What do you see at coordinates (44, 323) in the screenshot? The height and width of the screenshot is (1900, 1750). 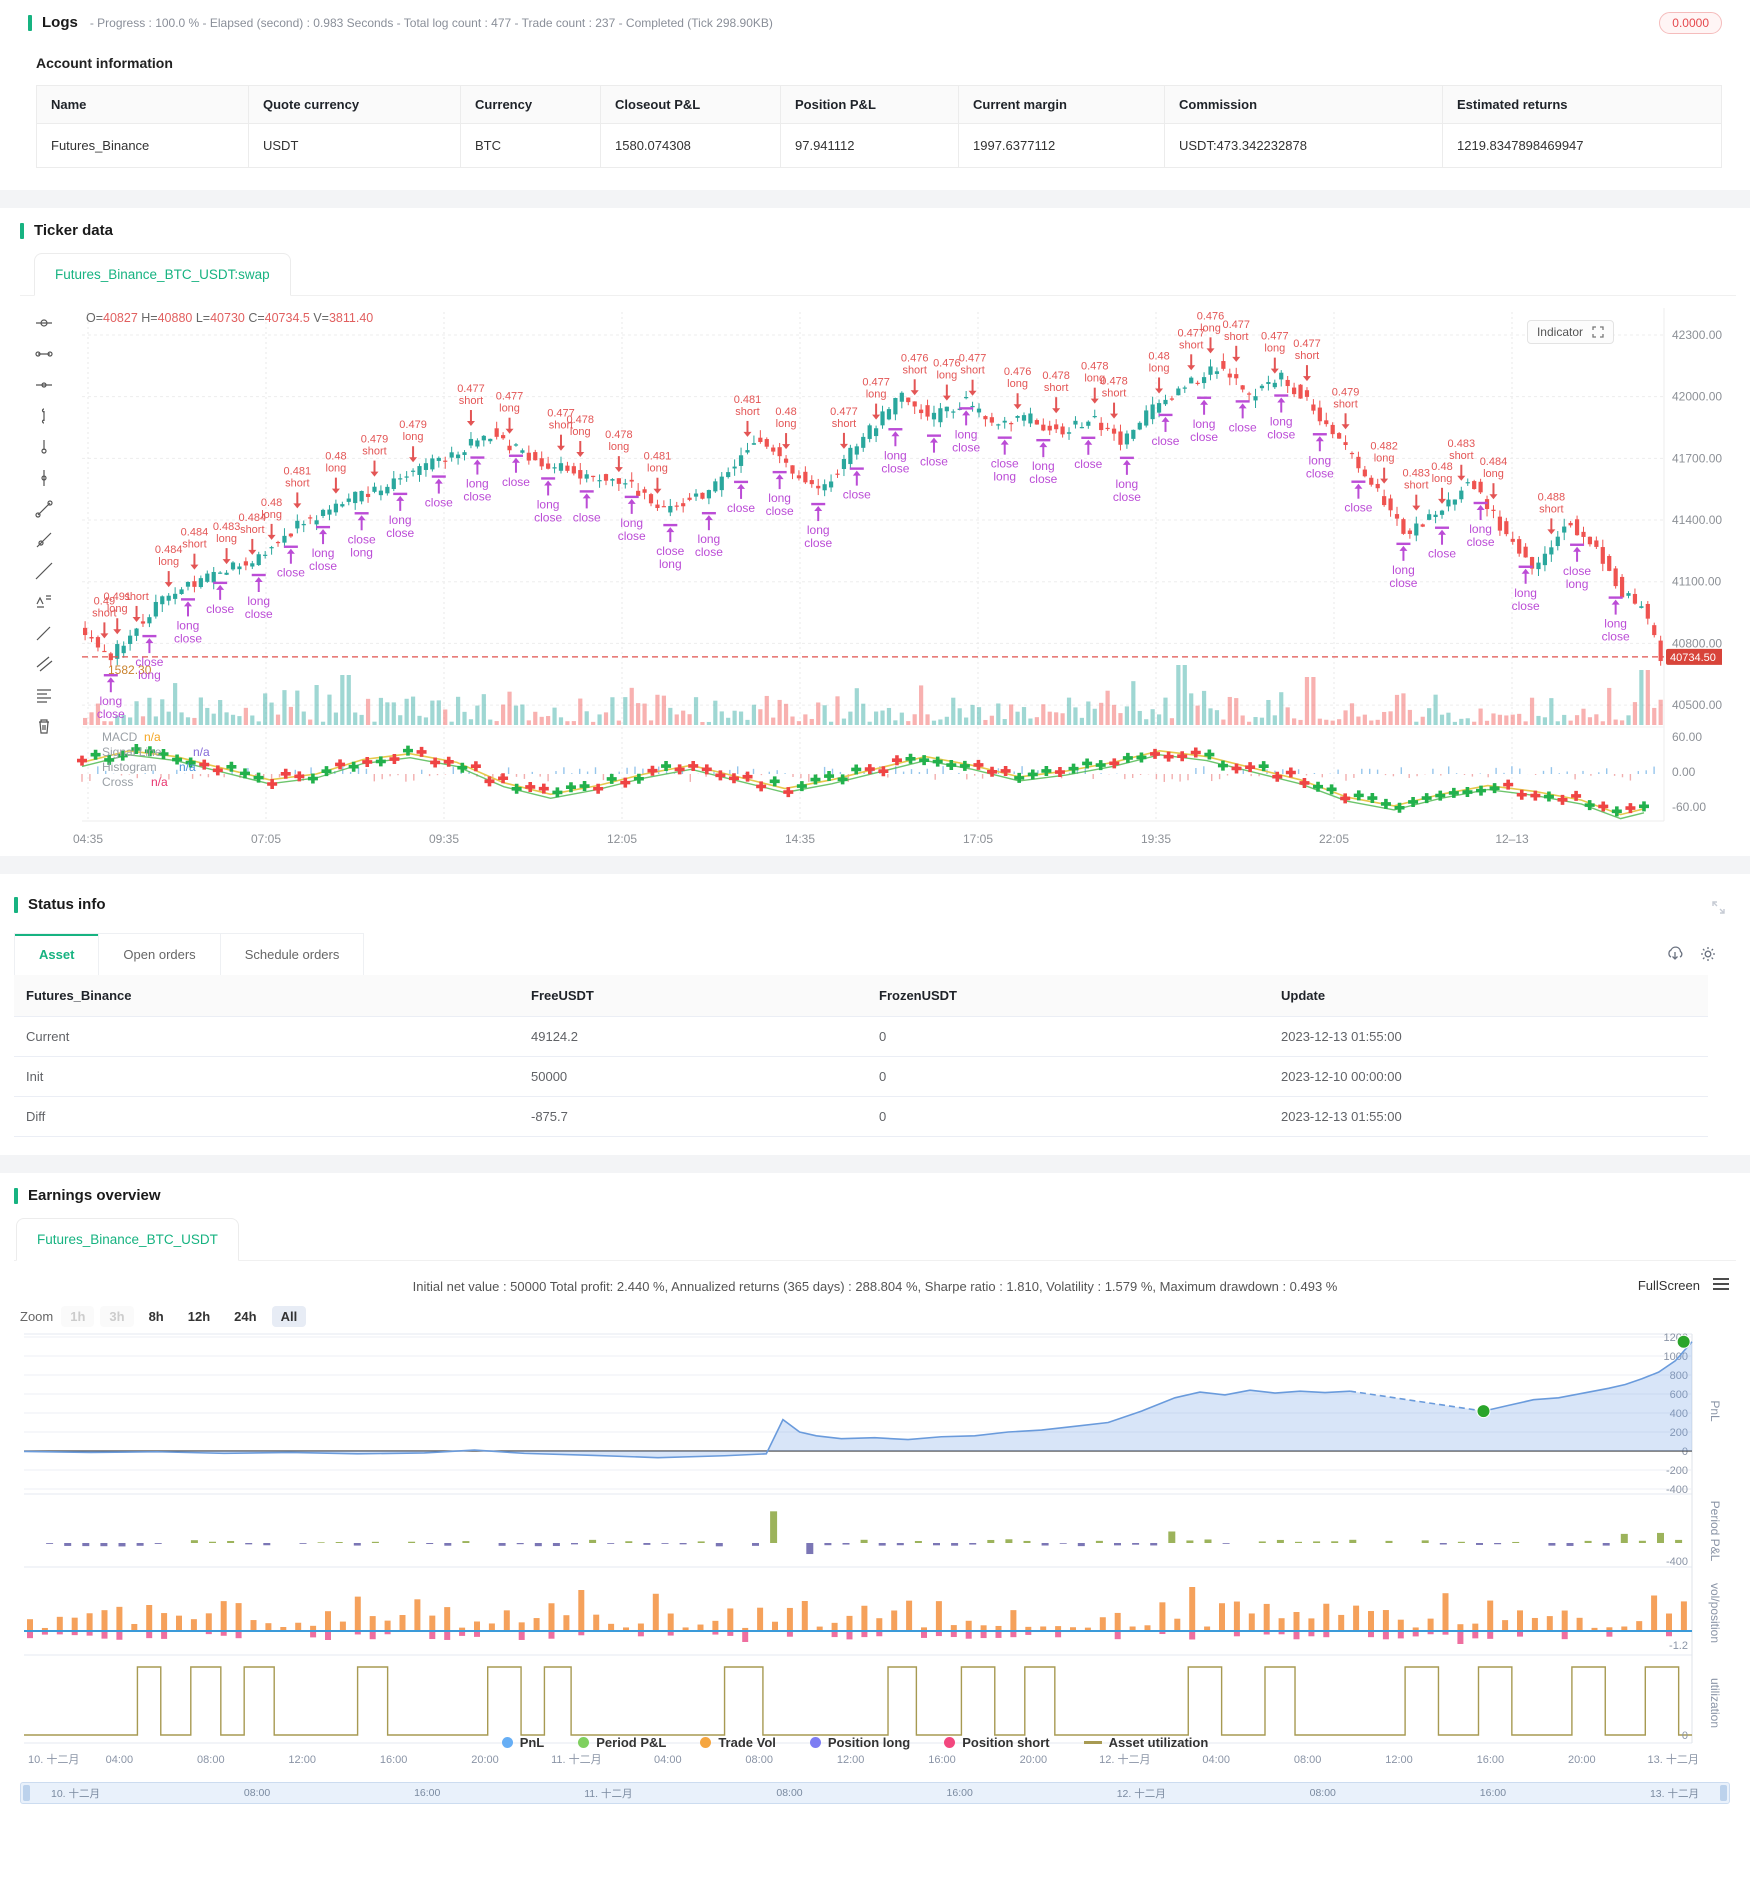 I see `crosshair-tool-icon` at bounding box center [44, 323].